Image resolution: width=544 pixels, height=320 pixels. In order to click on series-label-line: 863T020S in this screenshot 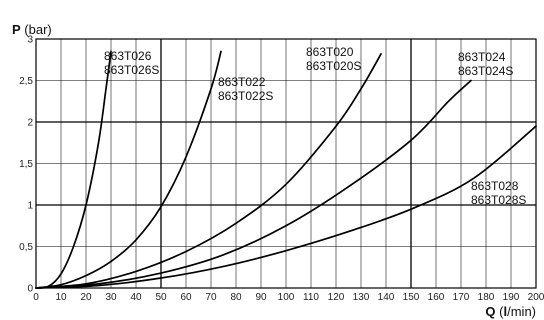, I will do `click(333, 66)`.